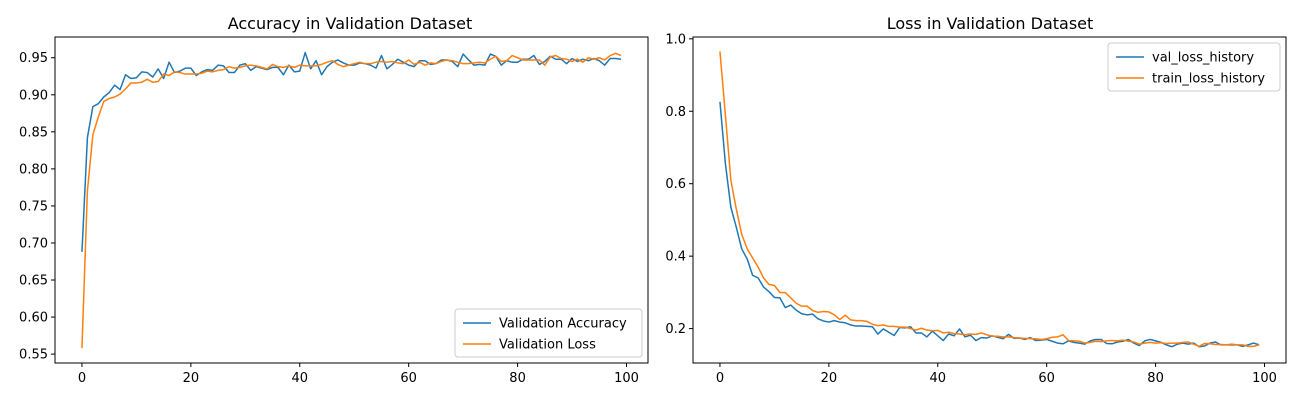 The height and width of the screenshot is (400, 1300). I want to click on y-tick-label: 0.85, so click(33, 132).